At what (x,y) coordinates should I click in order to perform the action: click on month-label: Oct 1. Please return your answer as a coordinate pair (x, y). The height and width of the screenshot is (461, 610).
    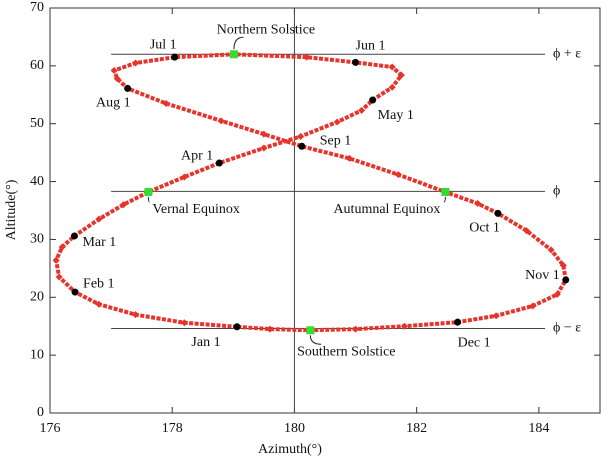
    Looking at the image, I should click on (484, 228).